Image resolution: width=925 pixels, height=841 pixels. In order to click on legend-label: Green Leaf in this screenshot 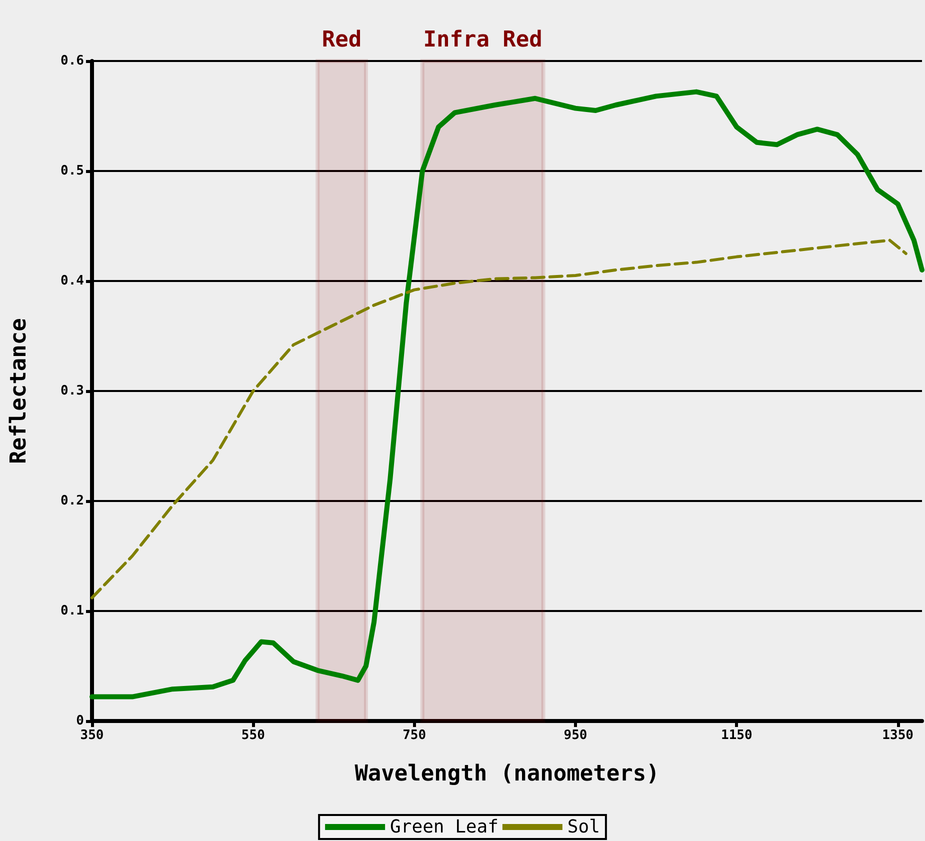, I will do `click(444, 827)`.